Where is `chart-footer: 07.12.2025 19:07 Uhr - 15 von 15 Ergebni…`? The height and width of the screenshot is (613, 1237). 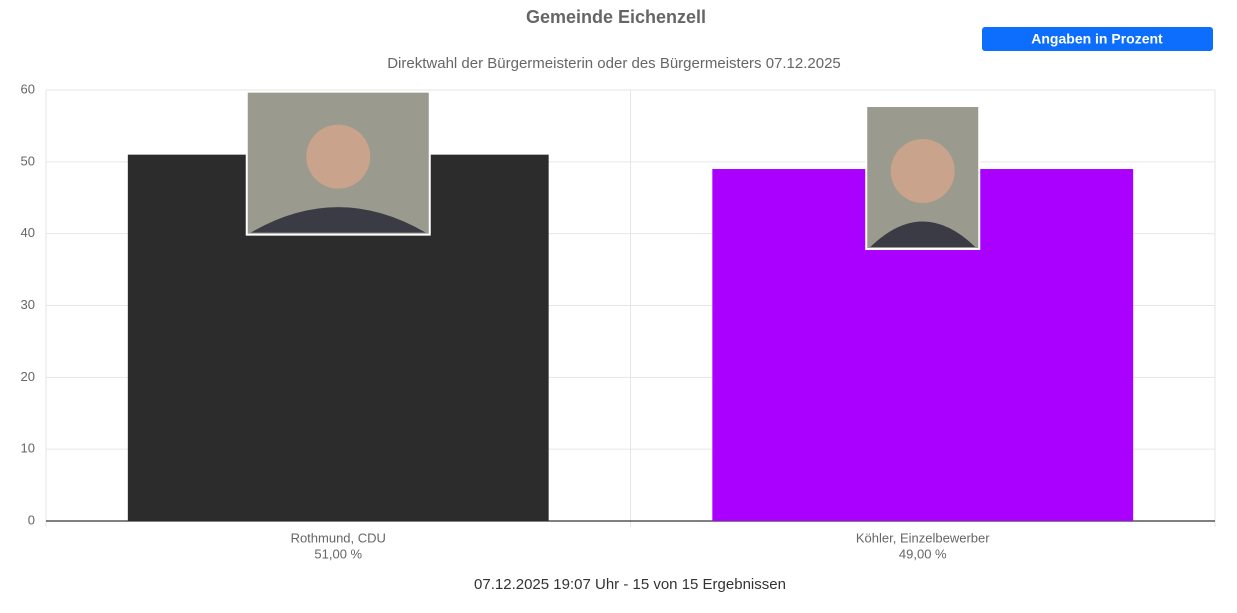
chart-footer: 07.12.2025 19:07 Uhr - 15 von 15 Ergebni… is located at coordinates (630, 584).